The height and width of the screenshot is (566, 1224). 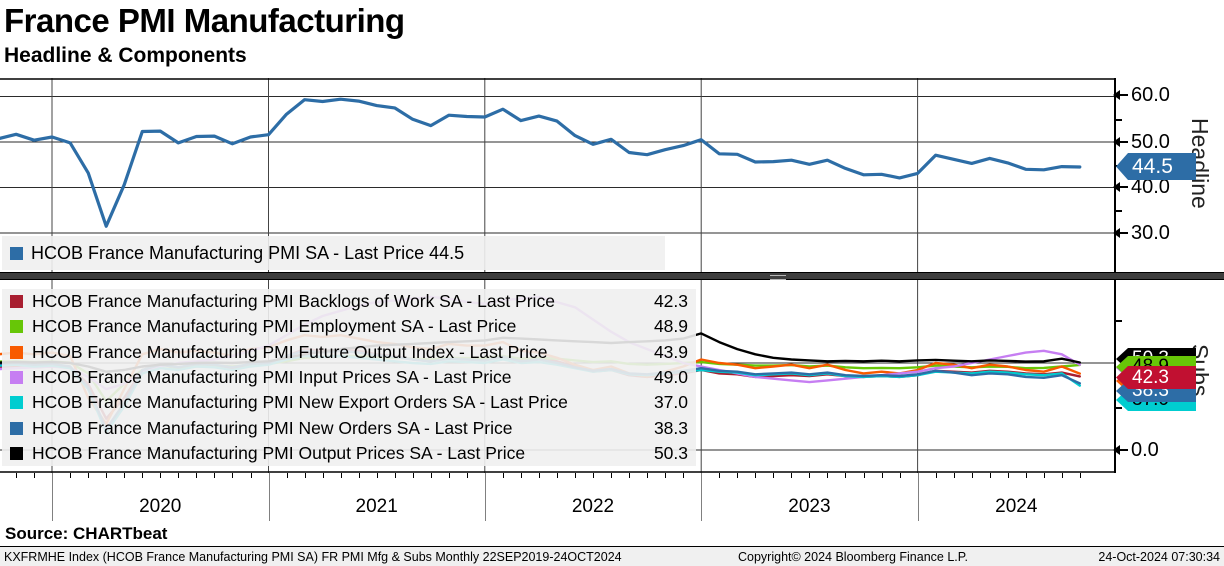 I want to click on divider-grip-icon, so click(x=778, y=277).